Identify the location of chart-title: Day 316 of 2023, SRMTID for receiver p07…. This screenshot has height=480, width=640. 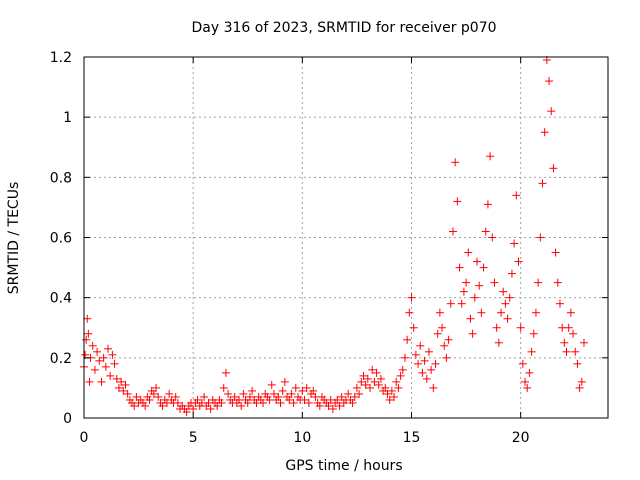
(343, 28).